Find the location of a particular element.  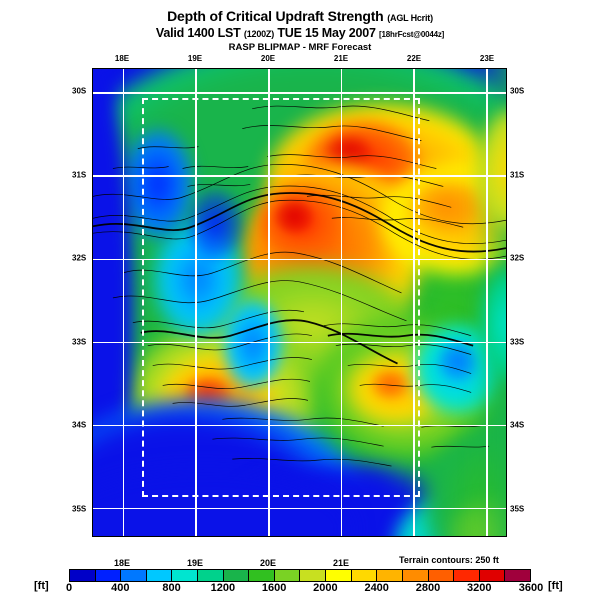

axis-label-right-31s: 31S is located at coordinates (517, 175).